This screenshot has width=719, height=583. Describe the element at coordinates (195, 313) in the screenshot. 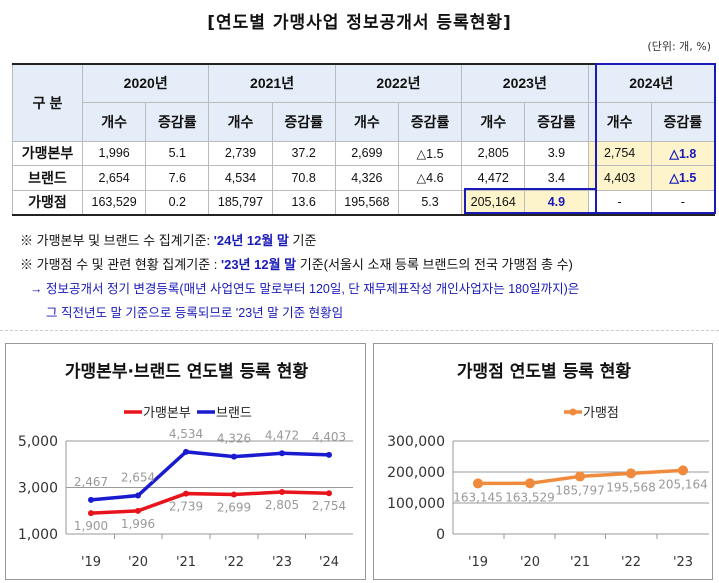

I see `note-4: 그 직전년도 말 기준으로 등록되므로 '23년 말 기준 현황임` at that location.